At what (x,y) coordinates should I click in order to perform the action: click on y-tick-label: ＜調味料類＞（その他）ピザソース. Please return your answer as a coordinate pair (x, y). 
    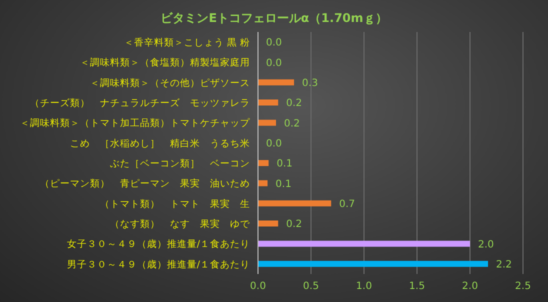
    Looking at the image, I should click on (170, 82).